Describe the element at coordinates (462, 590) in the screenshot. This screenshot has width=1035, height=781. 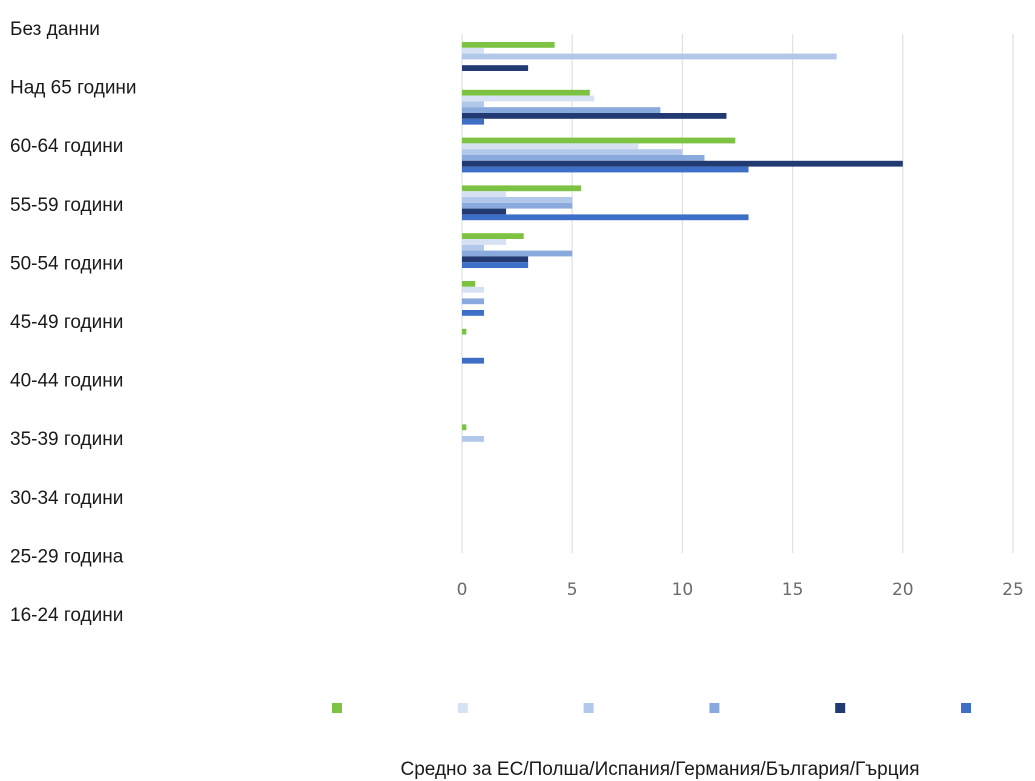
I see `x-tick-label: 0` at that location.